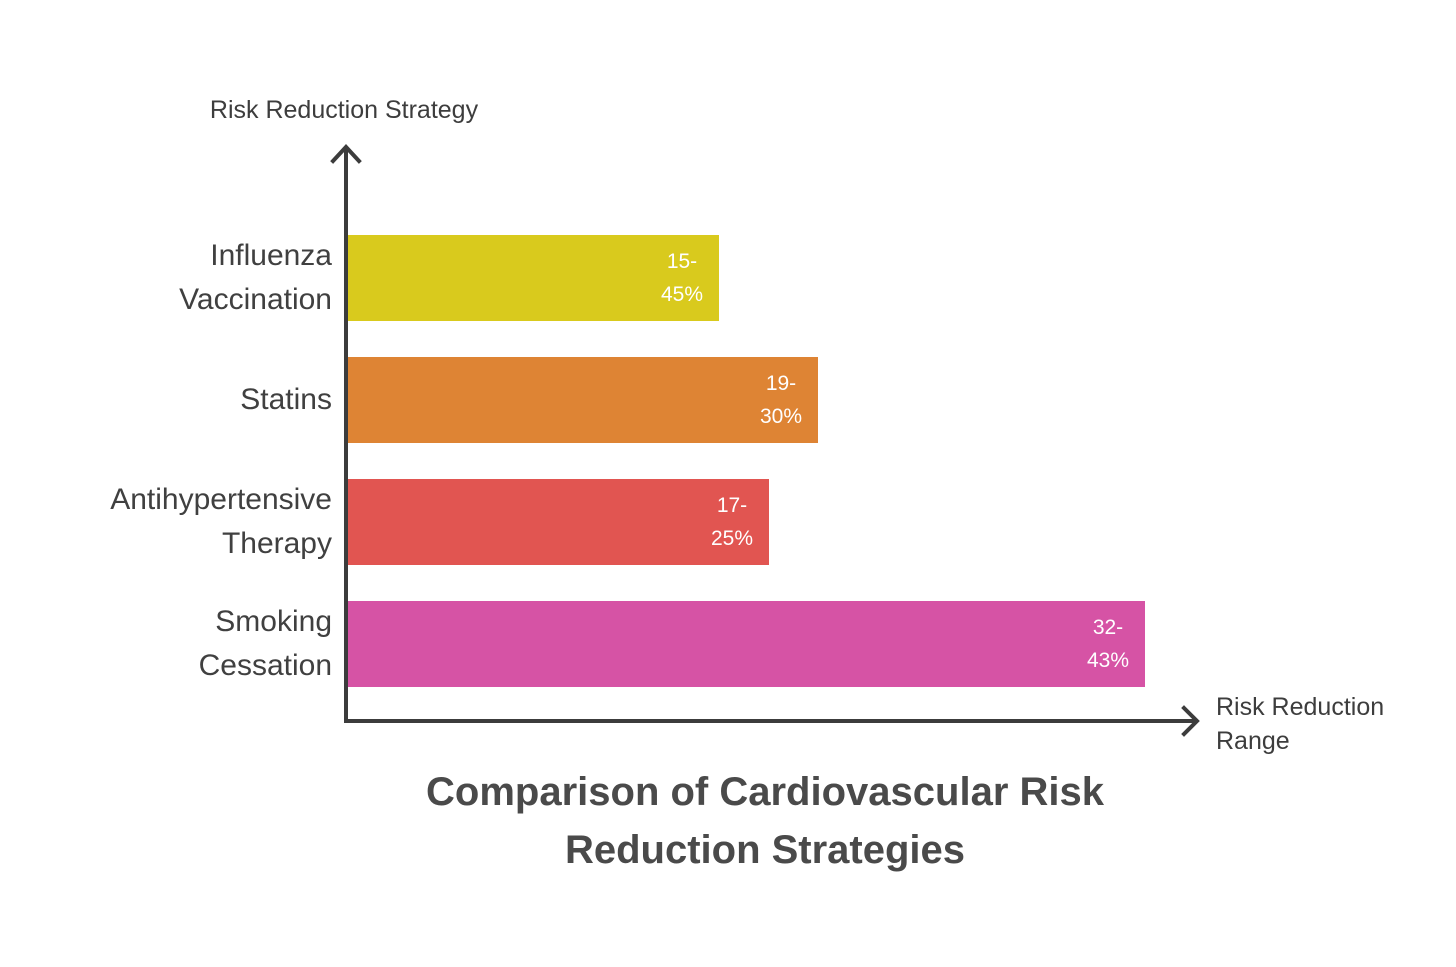  What do you see at coordinates (1253, 741) in the screenshot?
I see `x-axis-title-line: Range` at bounding box center [1253, 741].